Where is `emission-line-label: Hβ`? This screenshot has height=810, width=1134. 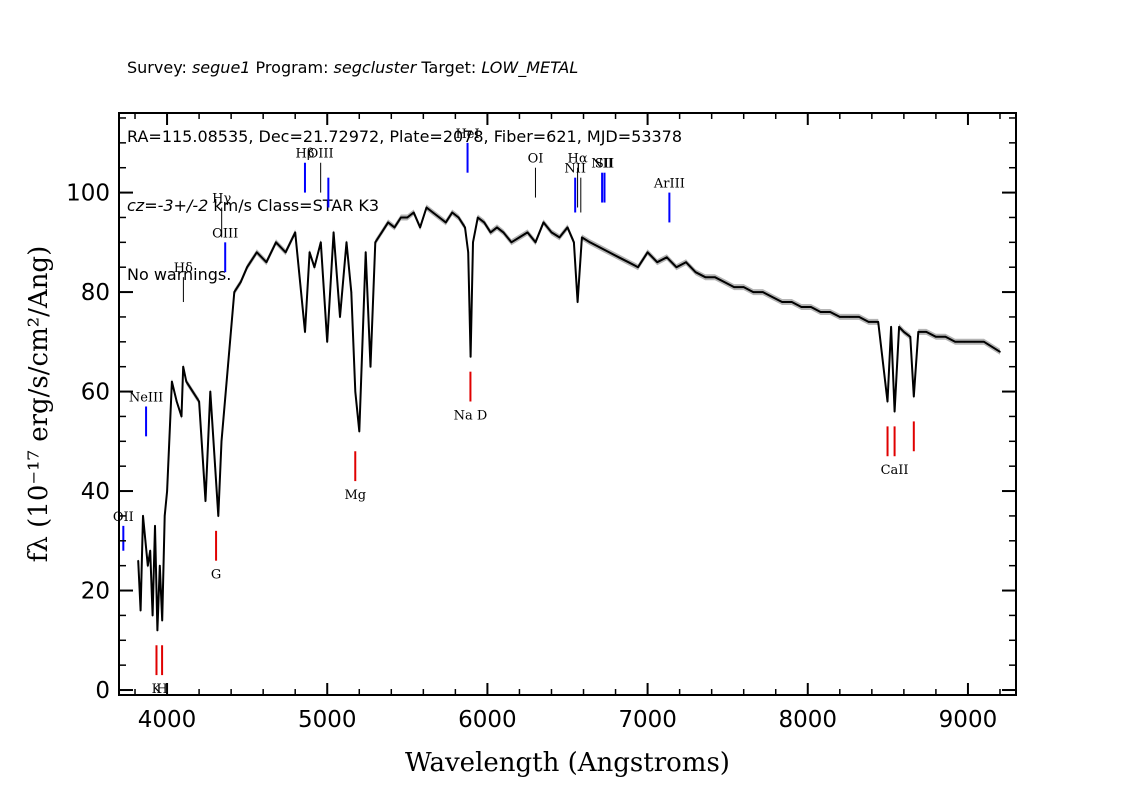 emission-line-label: Hβ is located at coordinates (305, 154).